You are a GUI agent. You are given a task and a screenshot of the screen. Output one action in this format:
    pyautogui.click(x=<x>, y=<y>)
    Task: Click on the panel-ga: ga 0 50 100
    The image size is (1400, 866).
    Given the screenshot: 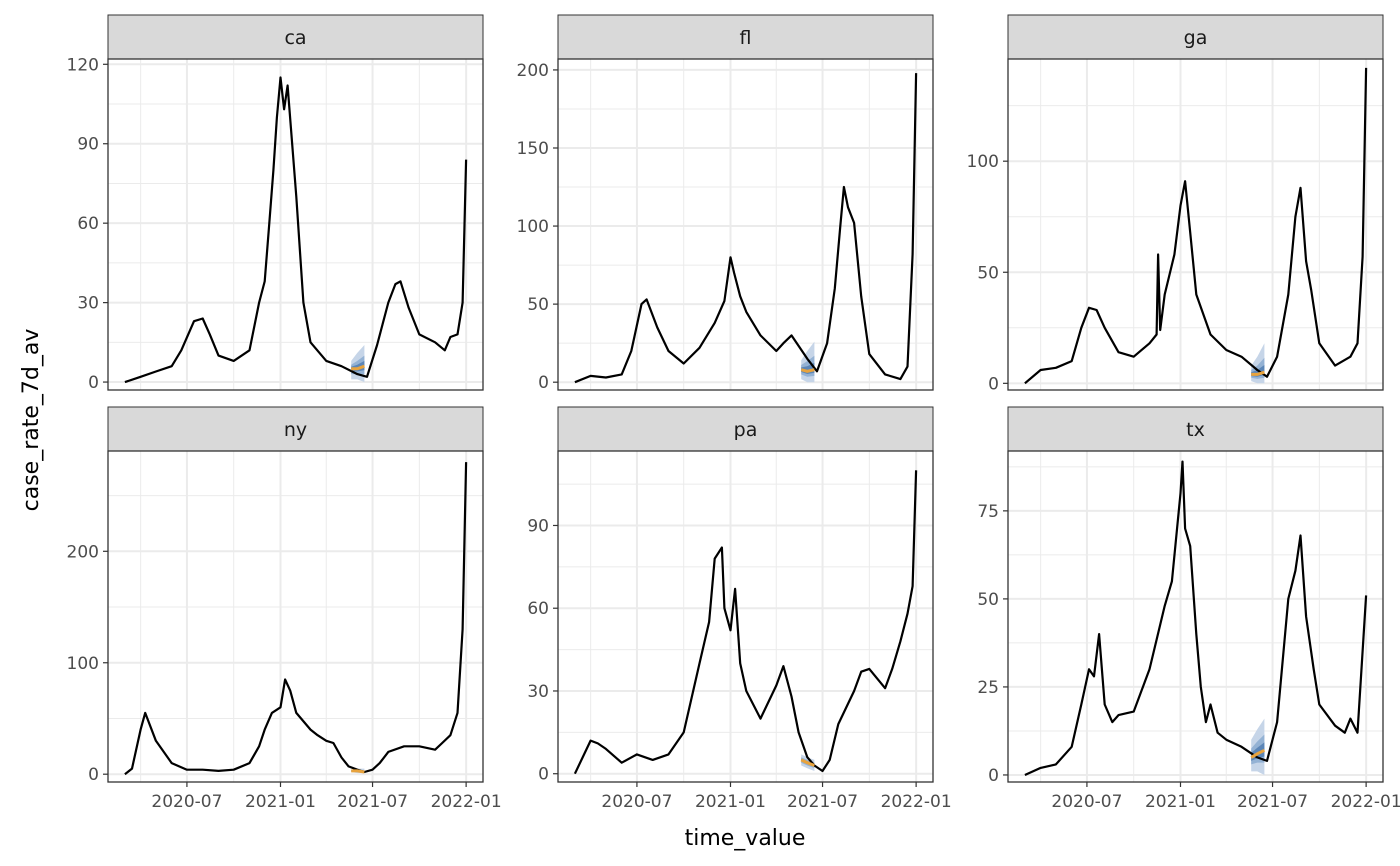 What is the action you would take?
    pyautogui.click(x=1175, y=204)
    